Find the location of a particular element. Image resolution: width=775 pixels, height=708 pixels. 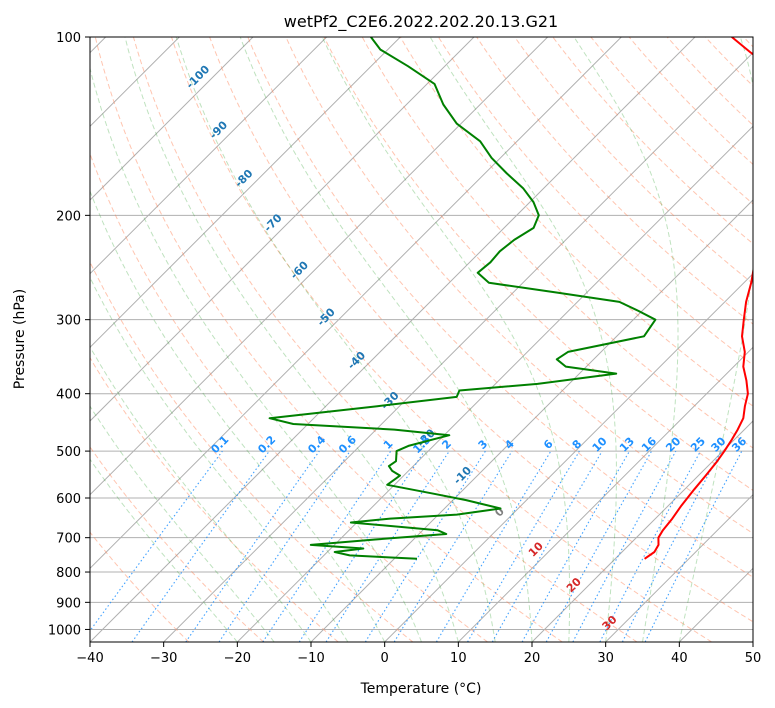

x-tick-label: 20 is located at coordinates (532, 658).